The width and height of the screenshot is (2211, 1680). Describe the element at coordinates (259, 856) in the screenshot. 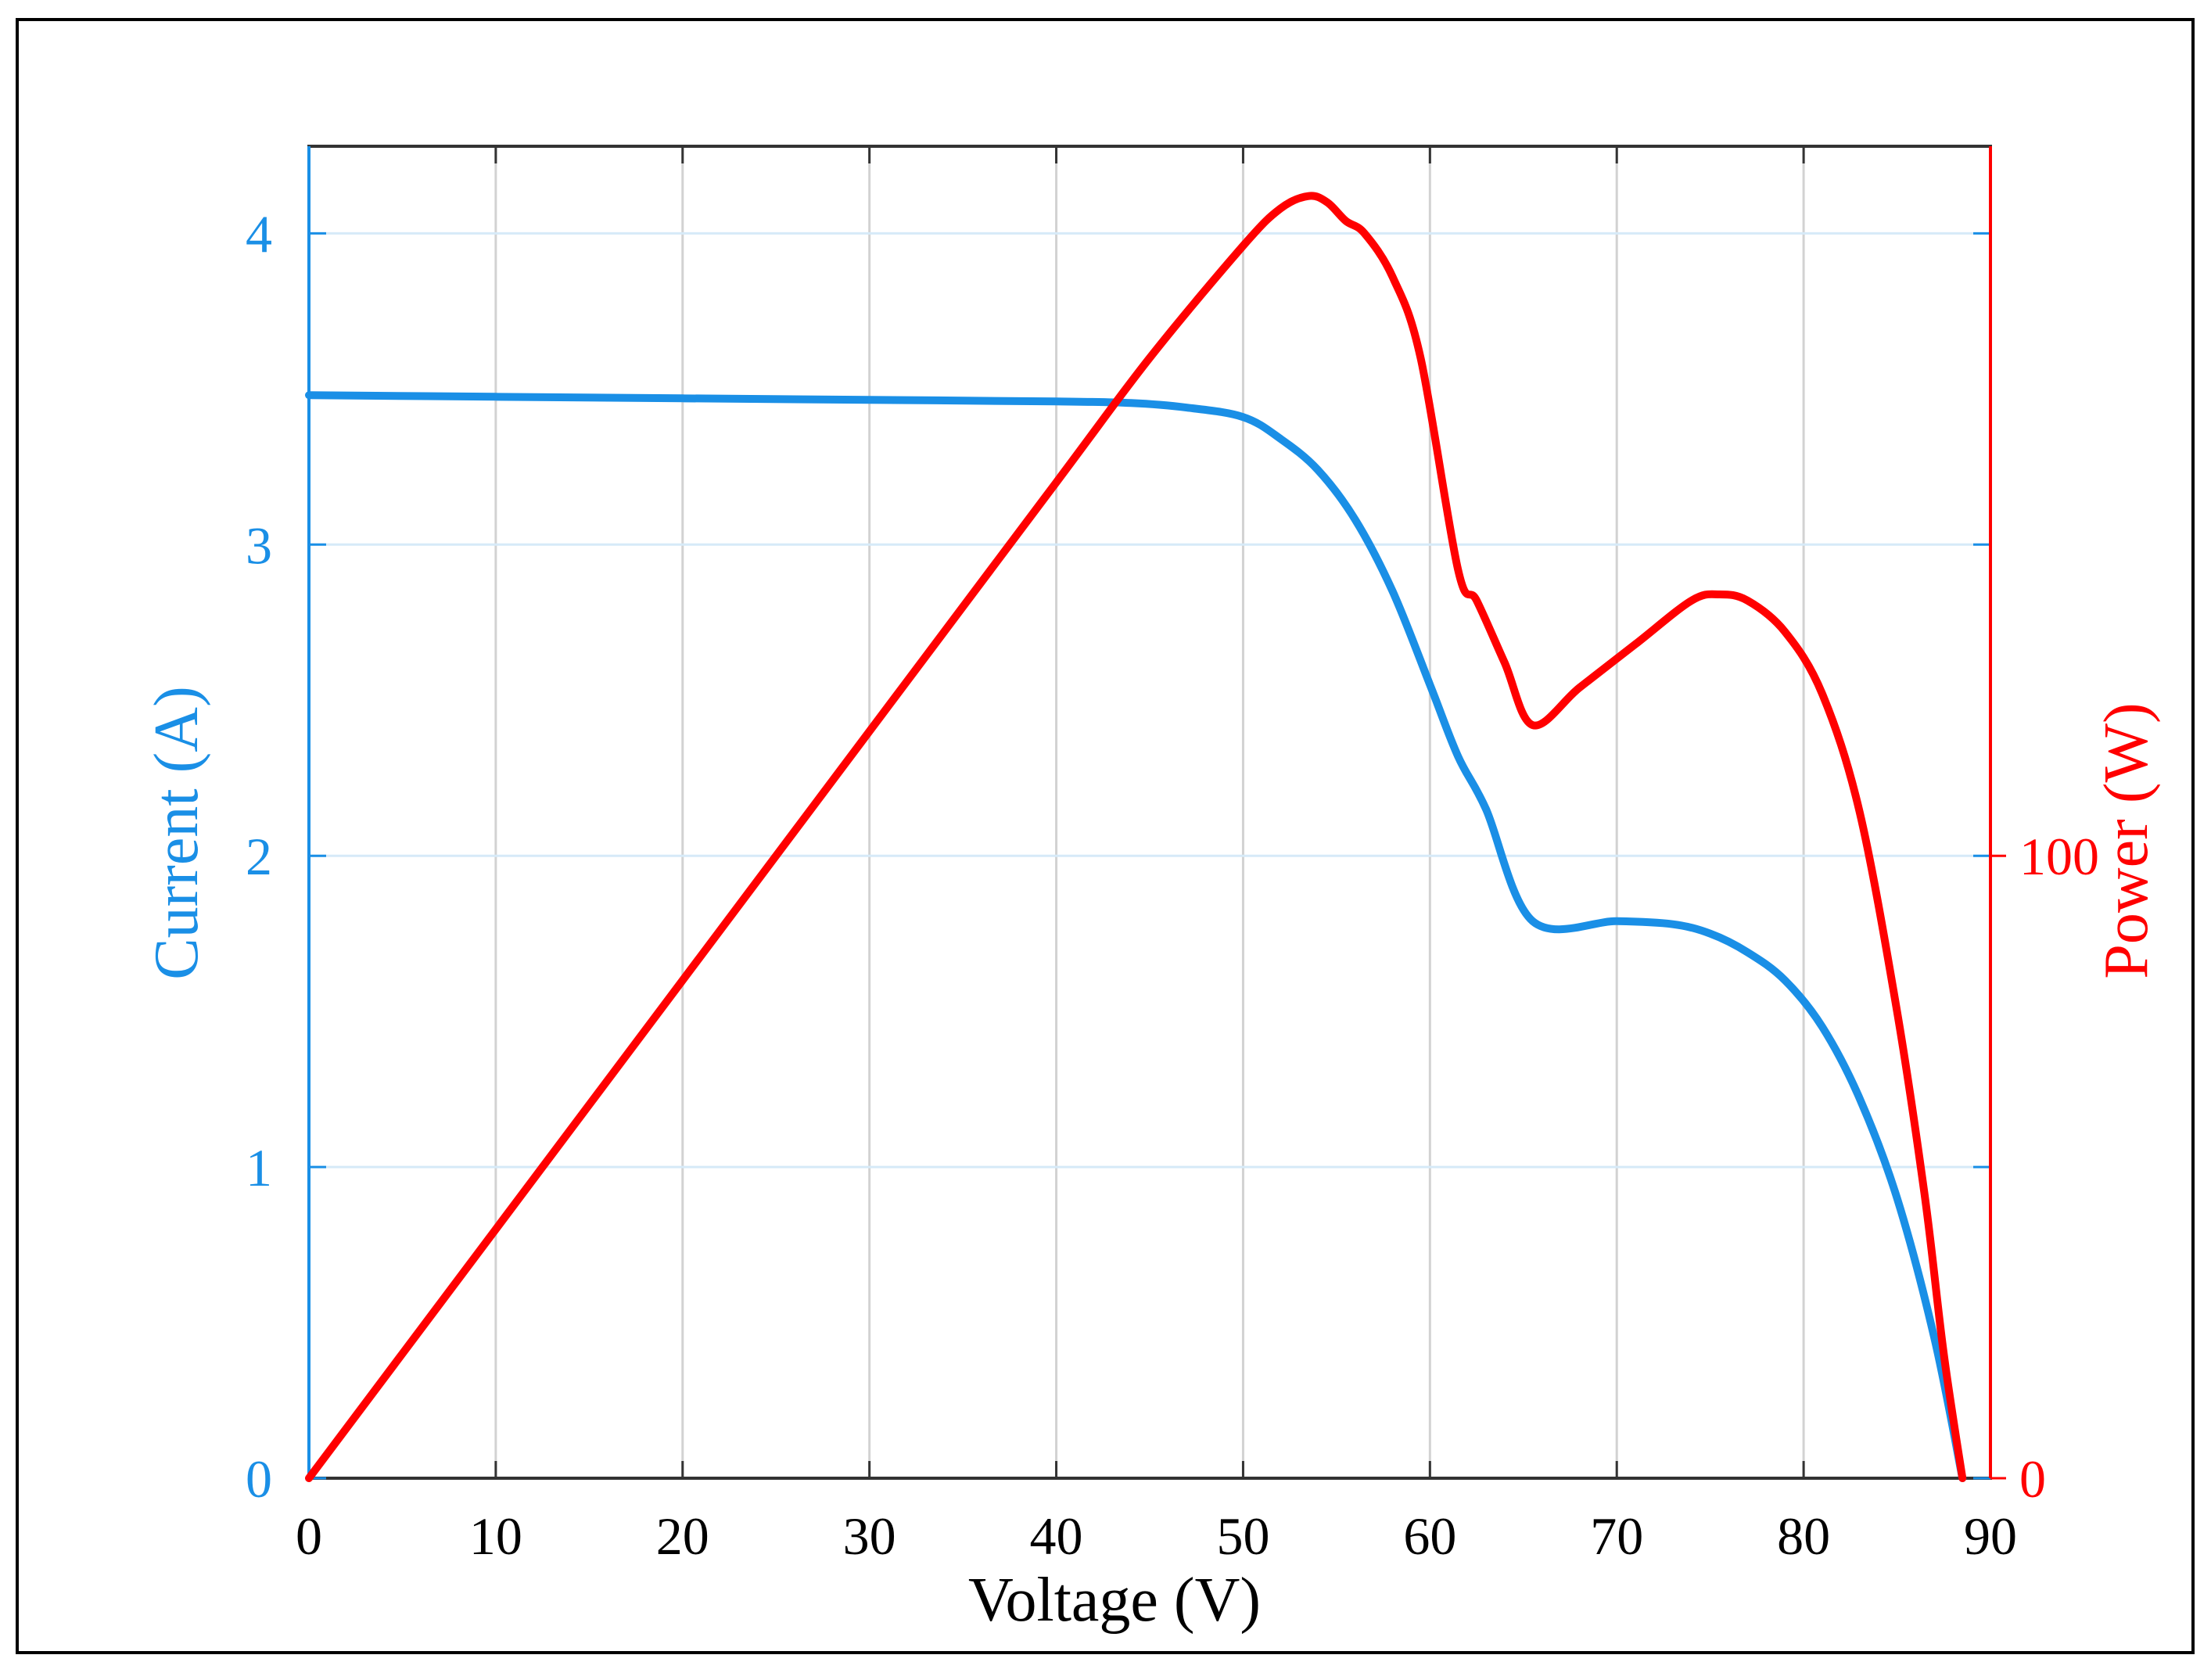

I see `y-tick-label: 2` at that location.